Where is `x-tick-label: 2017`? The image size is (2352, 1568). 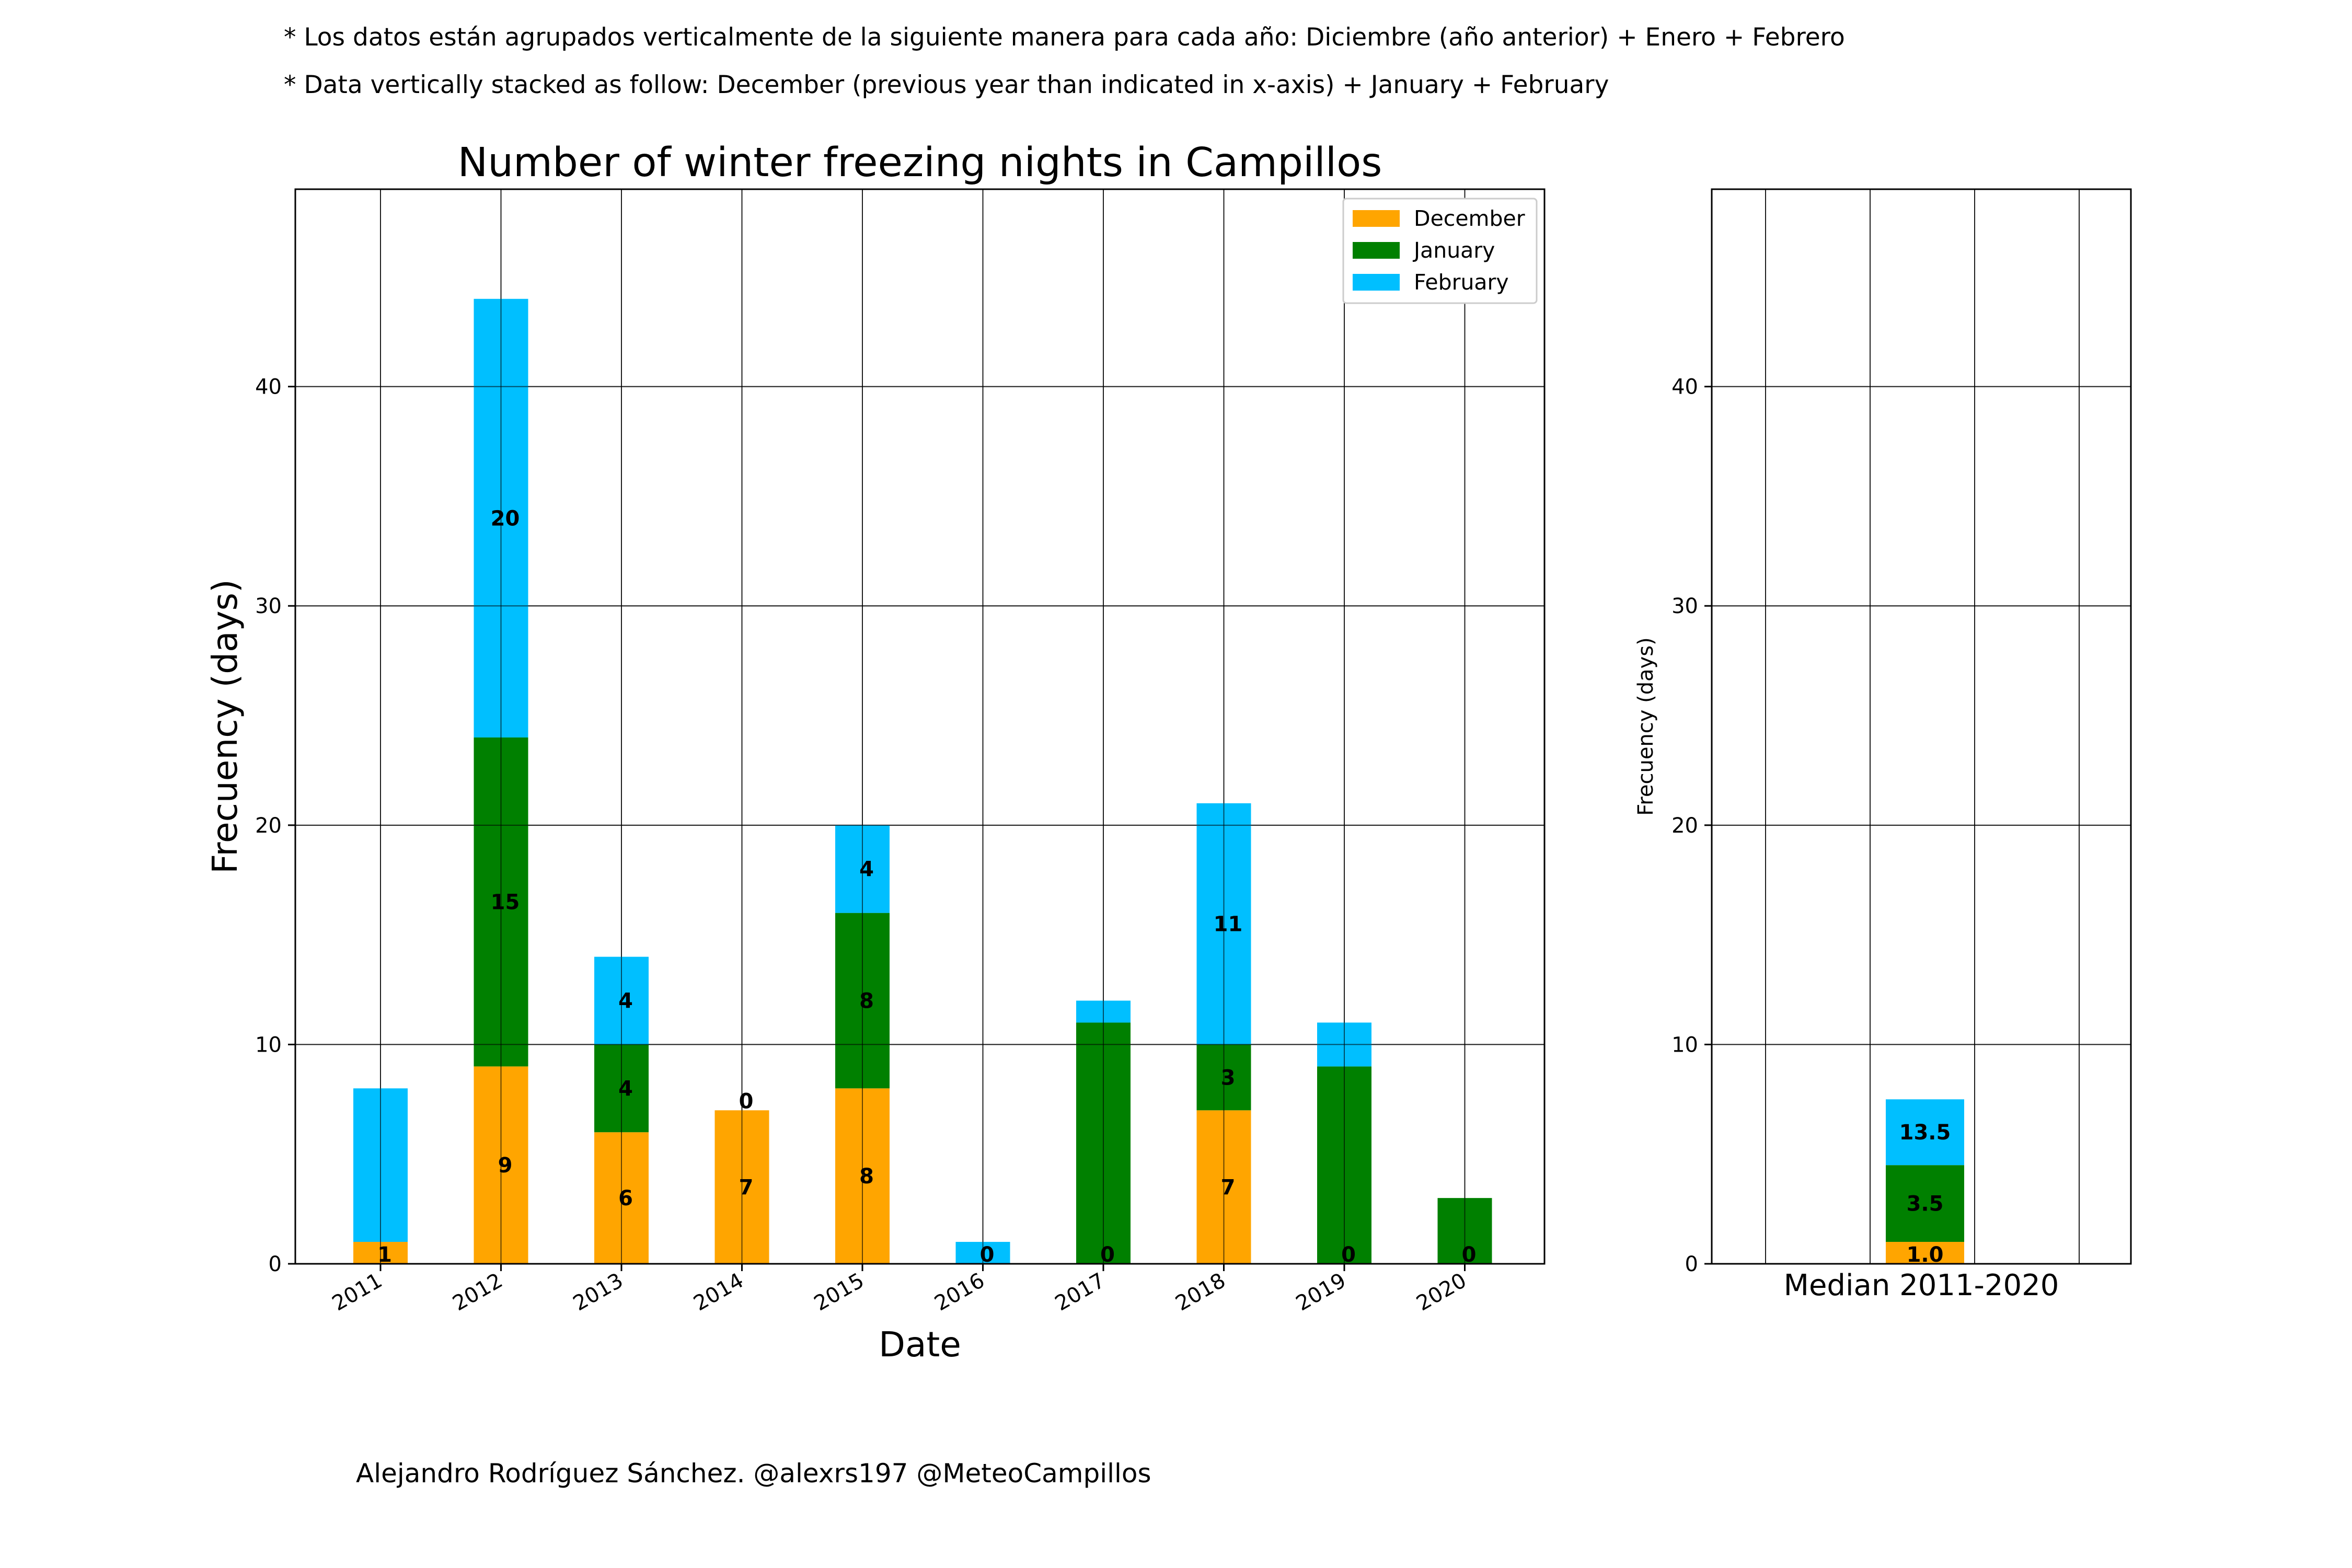
x-tick-label: 2017 is located at coordinates (1080, 1292).